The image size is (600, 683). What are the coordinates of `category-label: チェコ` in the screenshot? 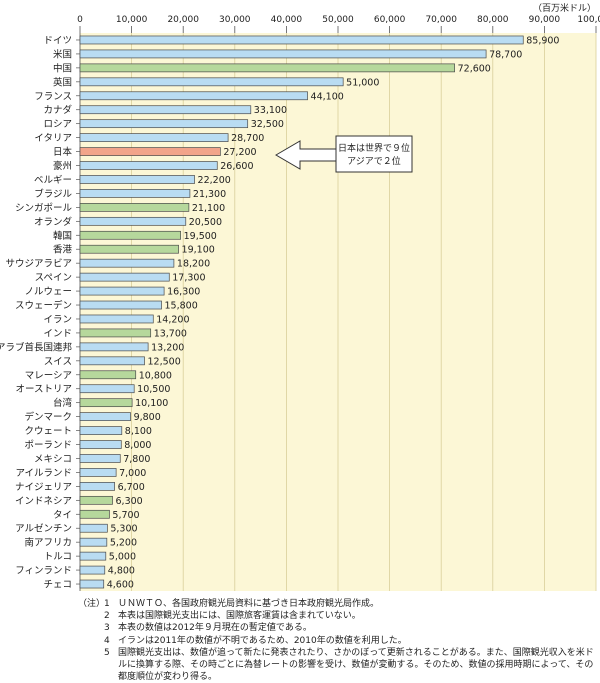 It's located at (57, 585).